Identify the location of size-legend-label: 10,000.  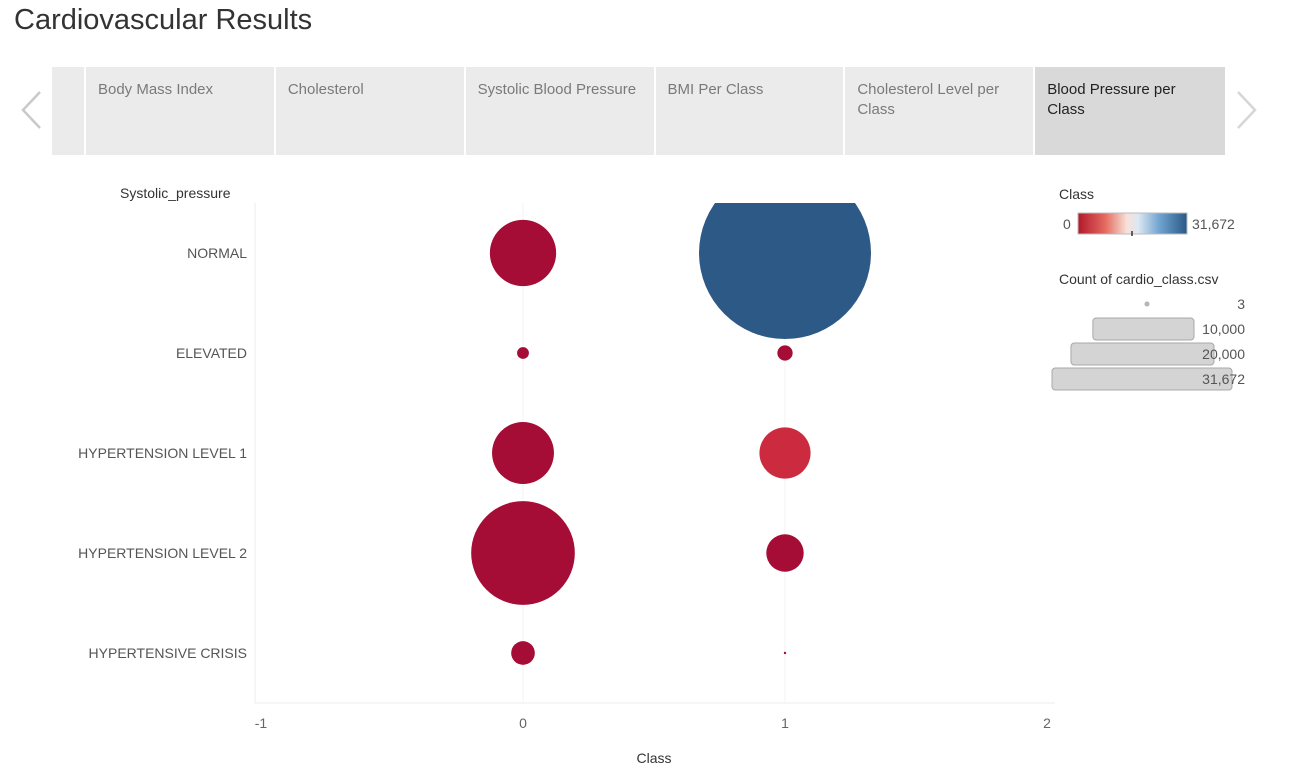
(1223, 329).